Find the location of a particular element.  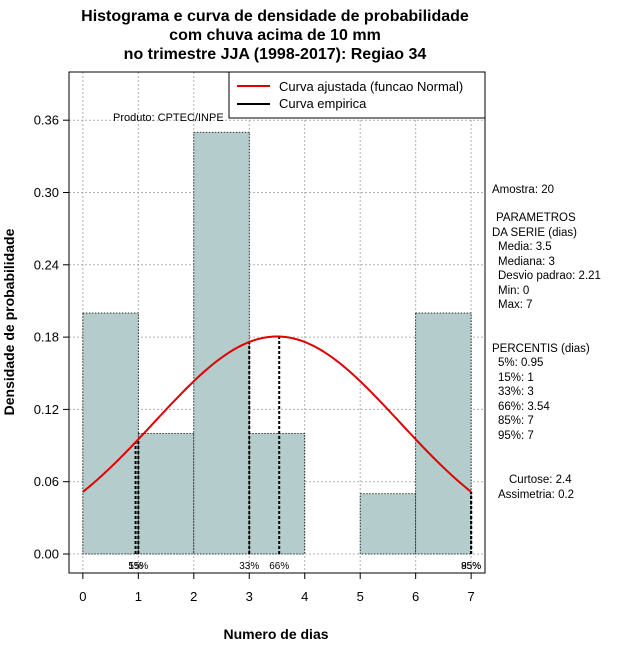

y-tick-label-0.18: 0.18 is located at coordinates (46, 337).